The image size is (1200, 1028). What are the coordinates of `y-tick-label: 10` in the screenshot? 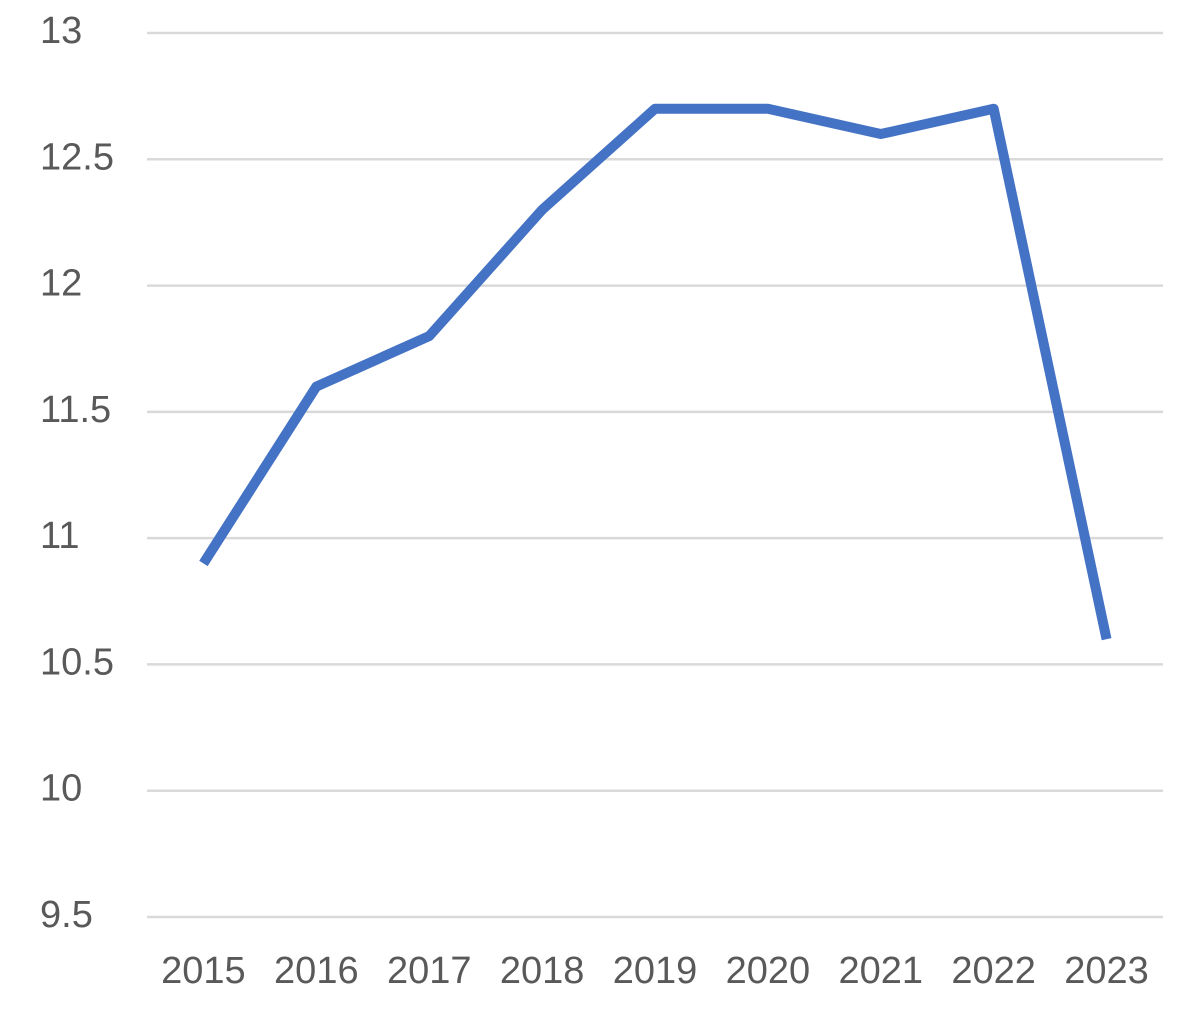 It's located at (61, 789).